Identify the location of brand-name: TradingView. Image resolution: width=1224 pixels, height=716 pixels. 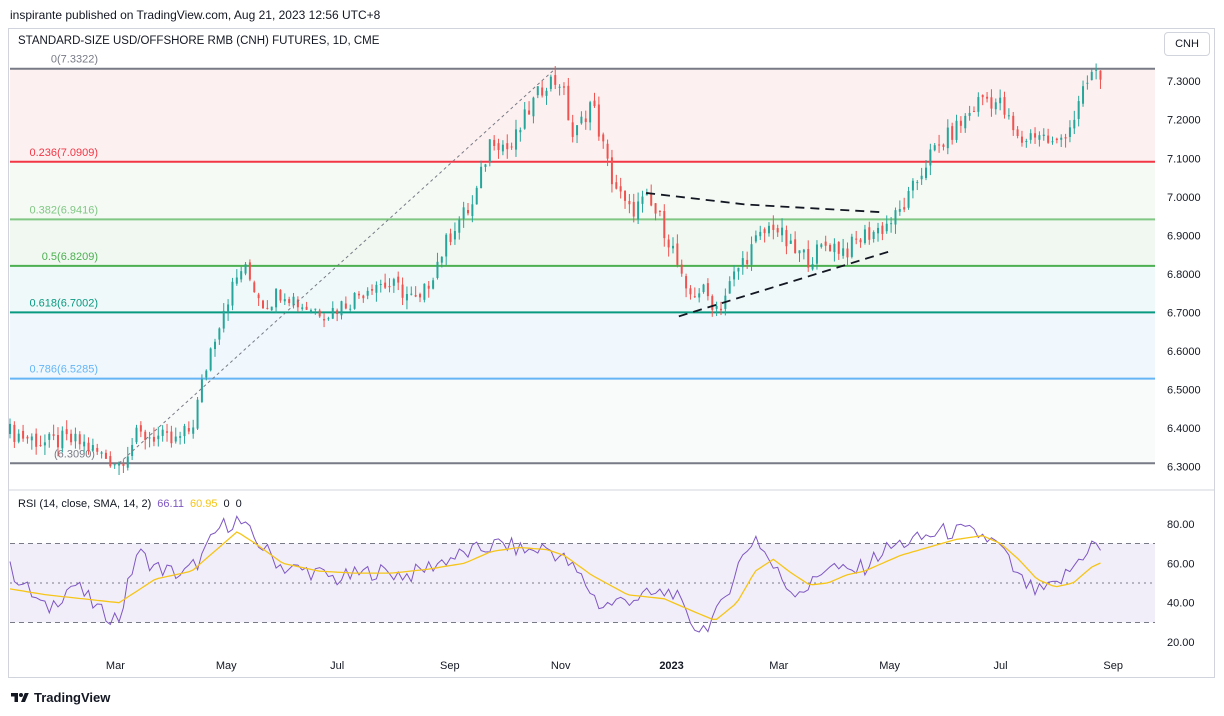
(72, 697).